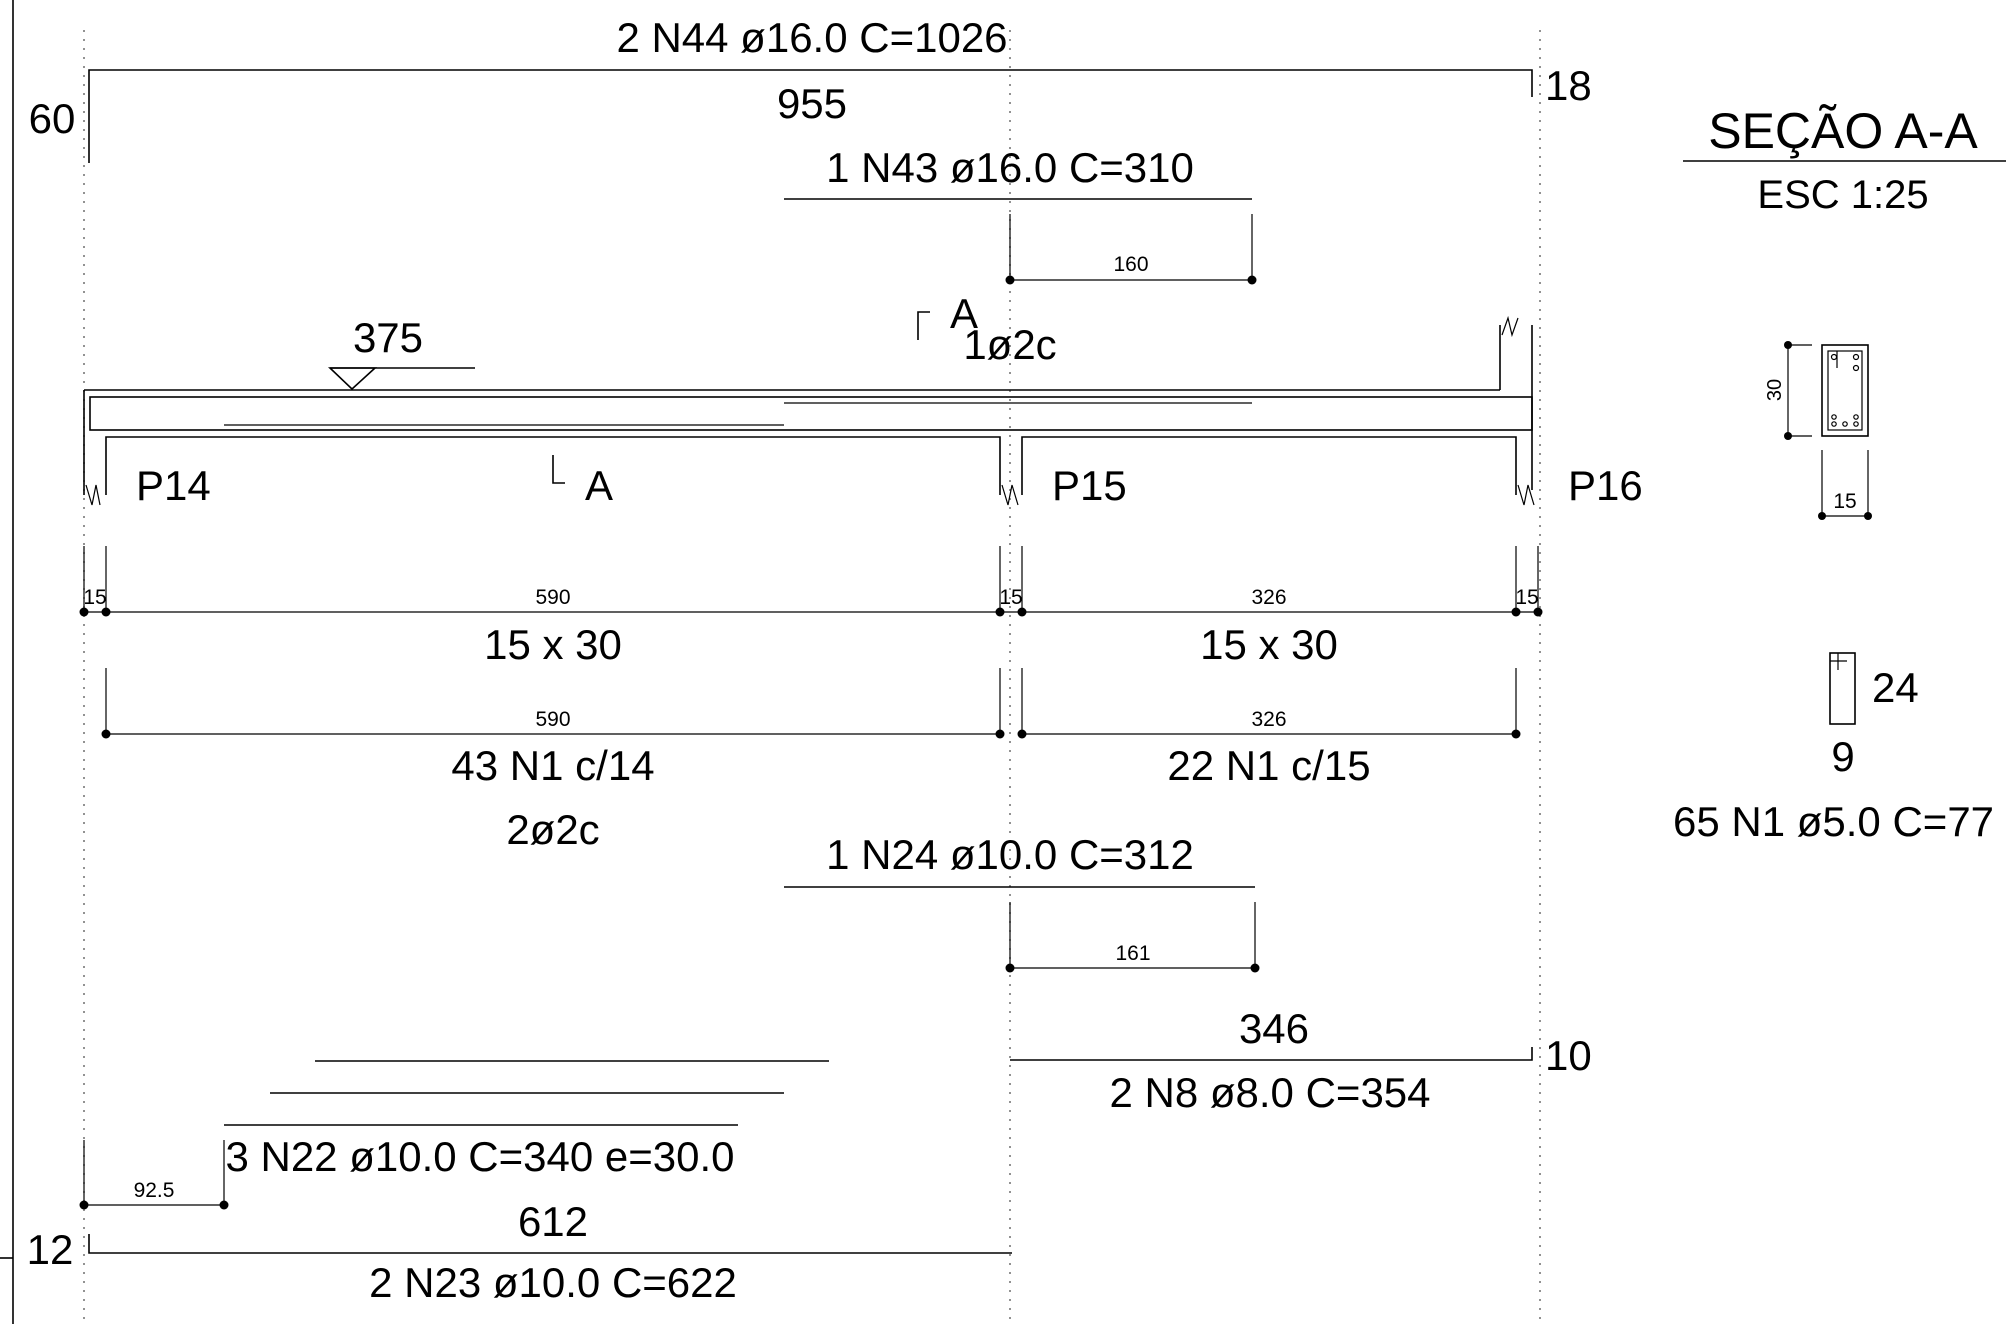  What do you see at coordinates (388, 337) in the screenshot?
I see `level-value: 375` at bounding box center [388, 337].